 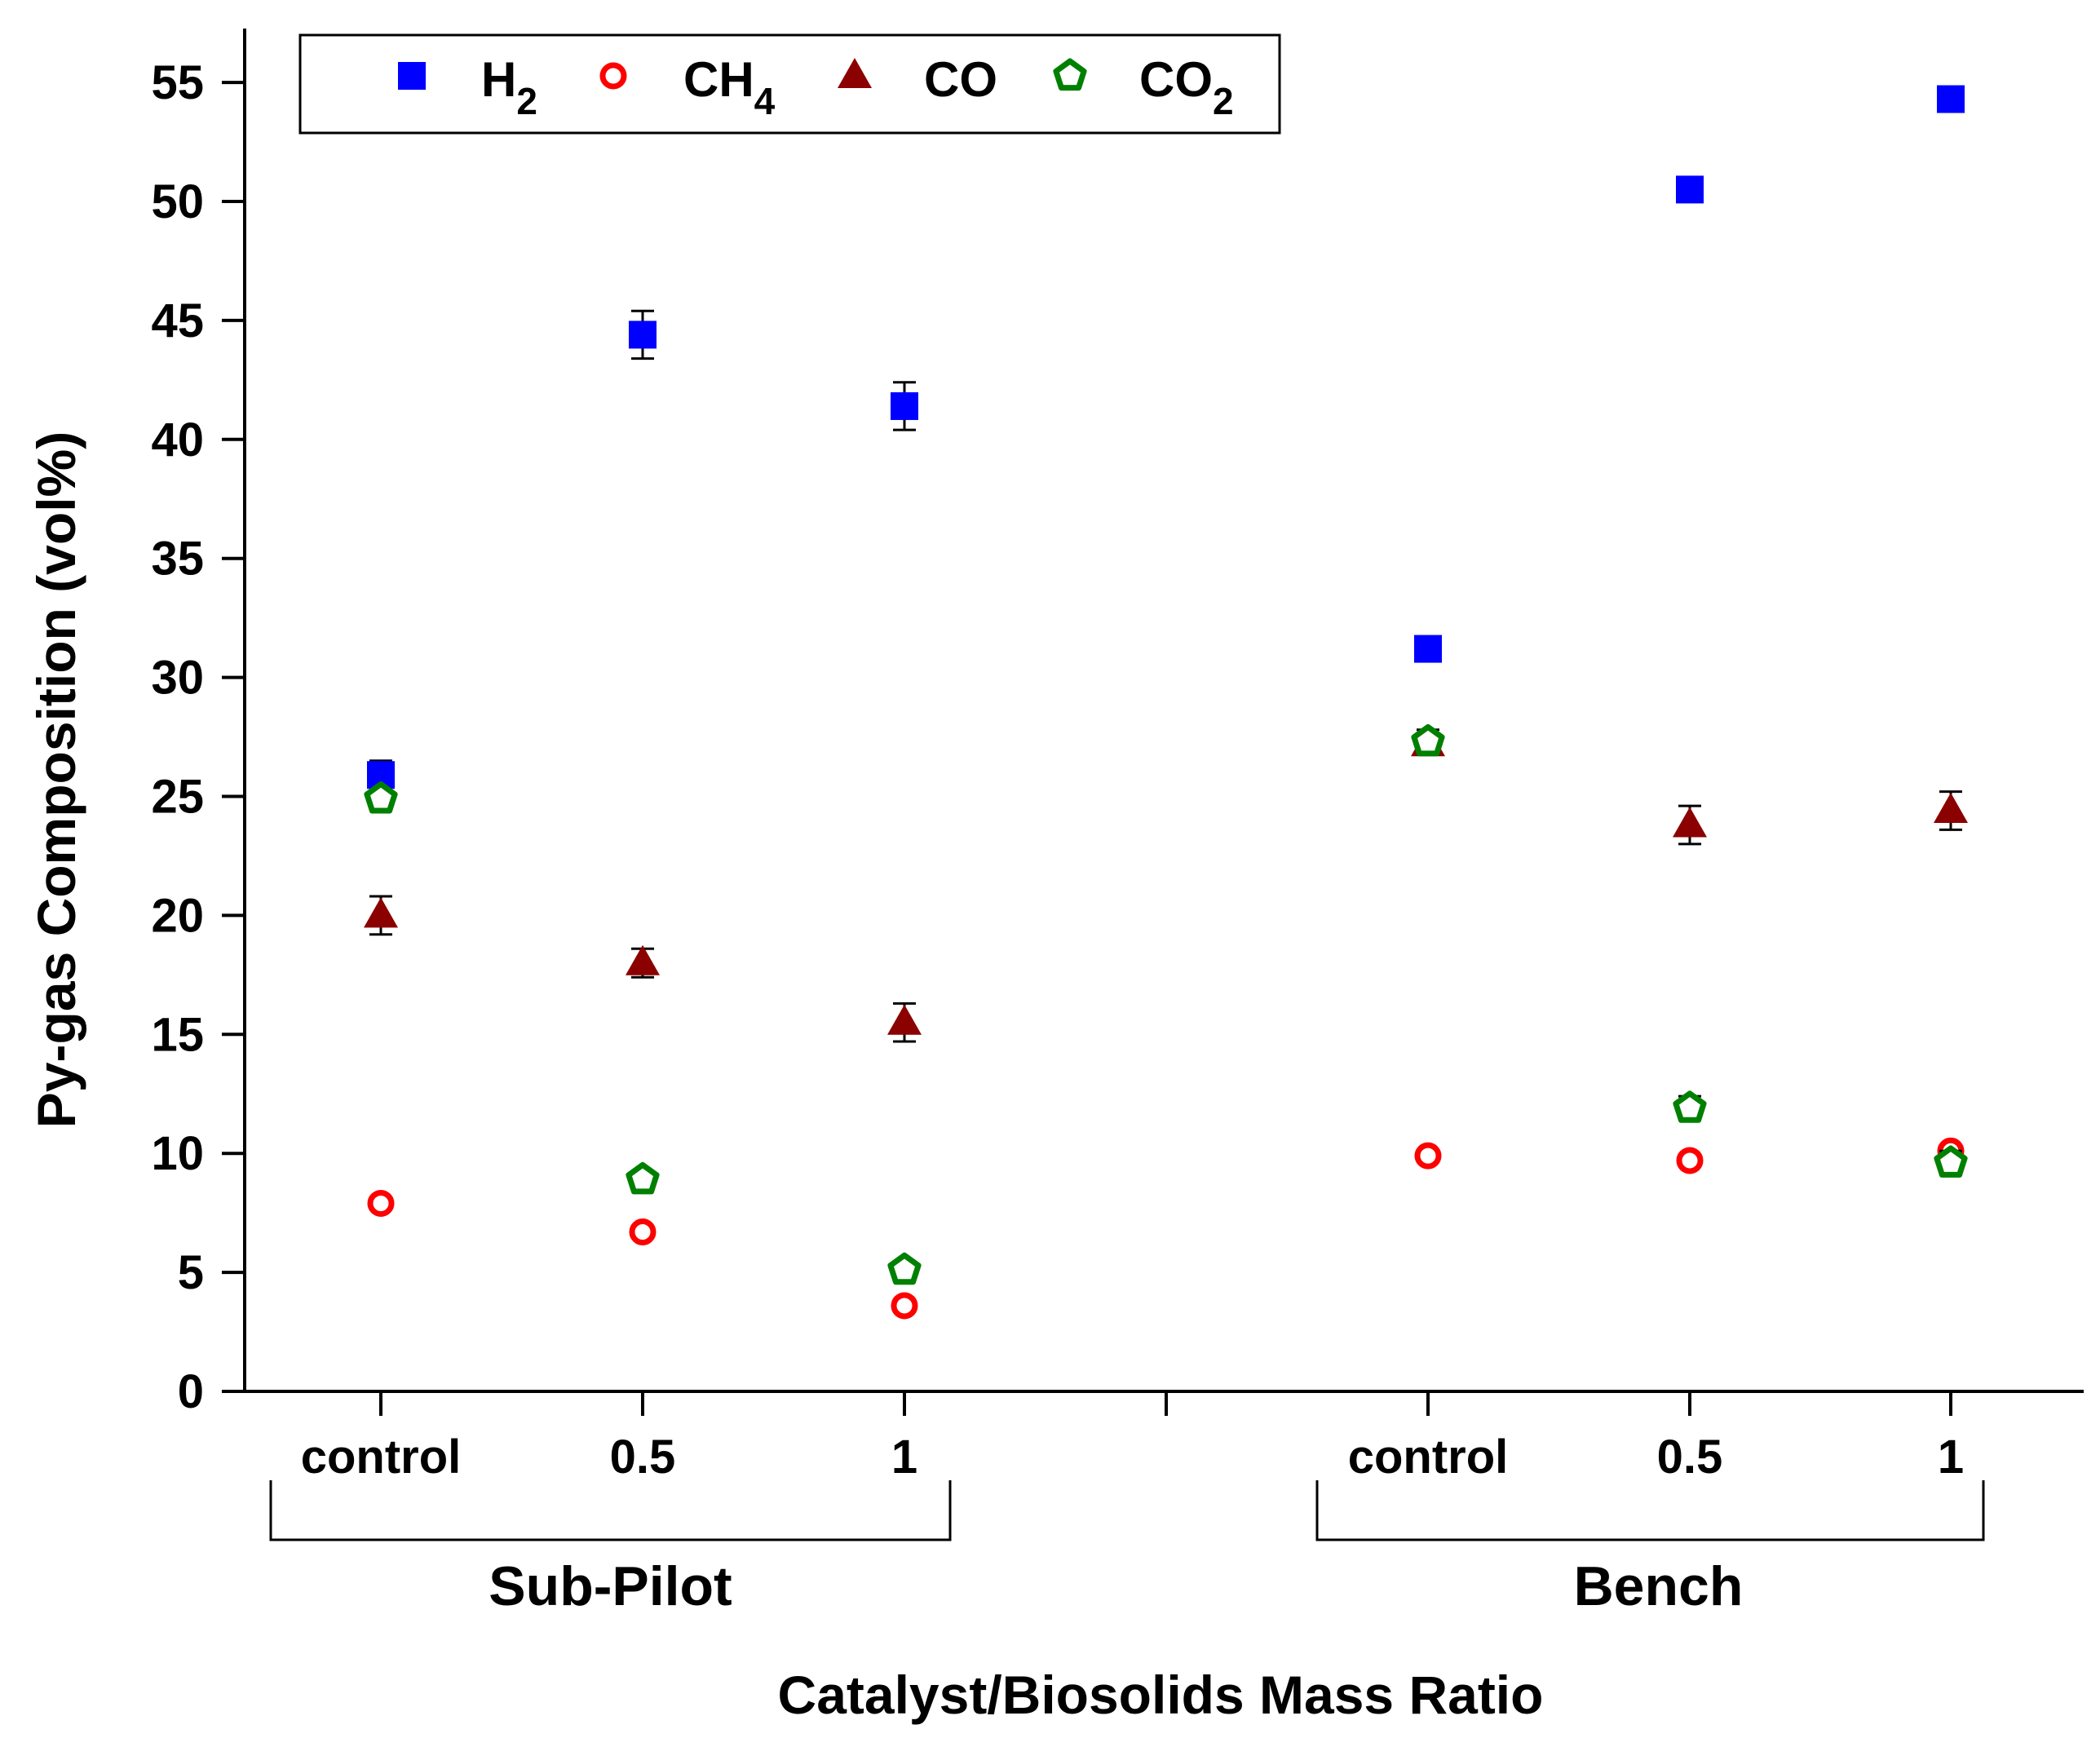 What do you see at coordinates (177, 678) in the screenshot?
I see `y-tick-label: 30` at bounding box center [177, 678].